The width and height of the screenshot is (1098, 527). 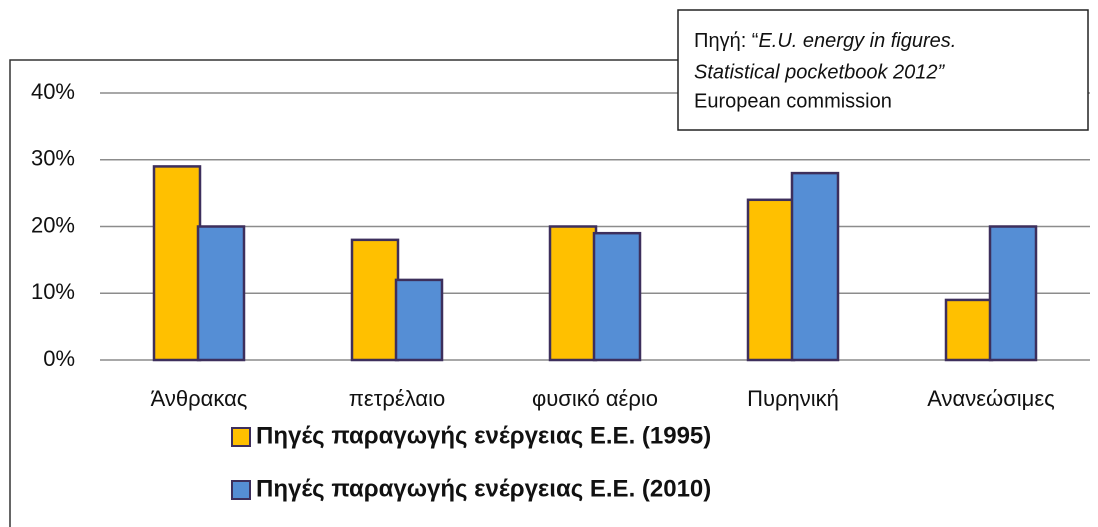 What do you see at coordinates (199, 398) in the screenshot?
I see `x-tick-label: Άνθρακας` at bounding box center [199, 398].